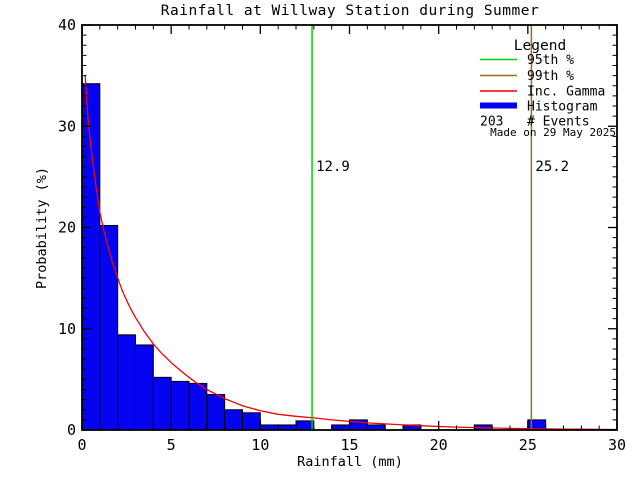 Image resolution: width=640 pixels, height=484 pixels. What do you see at coordinates (439, 445) in the screenshot?
I see `x-tick-label: 20` at bounding box center [439, 445].